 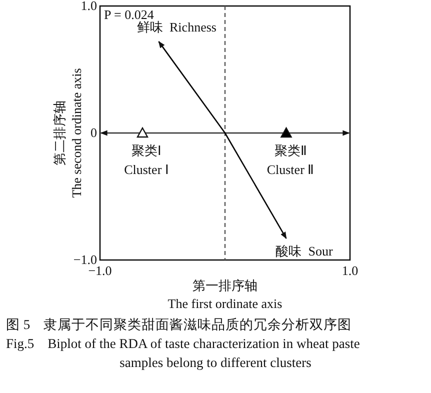 I want to click on y-tick-label: 0, so click(x=93, y=132).